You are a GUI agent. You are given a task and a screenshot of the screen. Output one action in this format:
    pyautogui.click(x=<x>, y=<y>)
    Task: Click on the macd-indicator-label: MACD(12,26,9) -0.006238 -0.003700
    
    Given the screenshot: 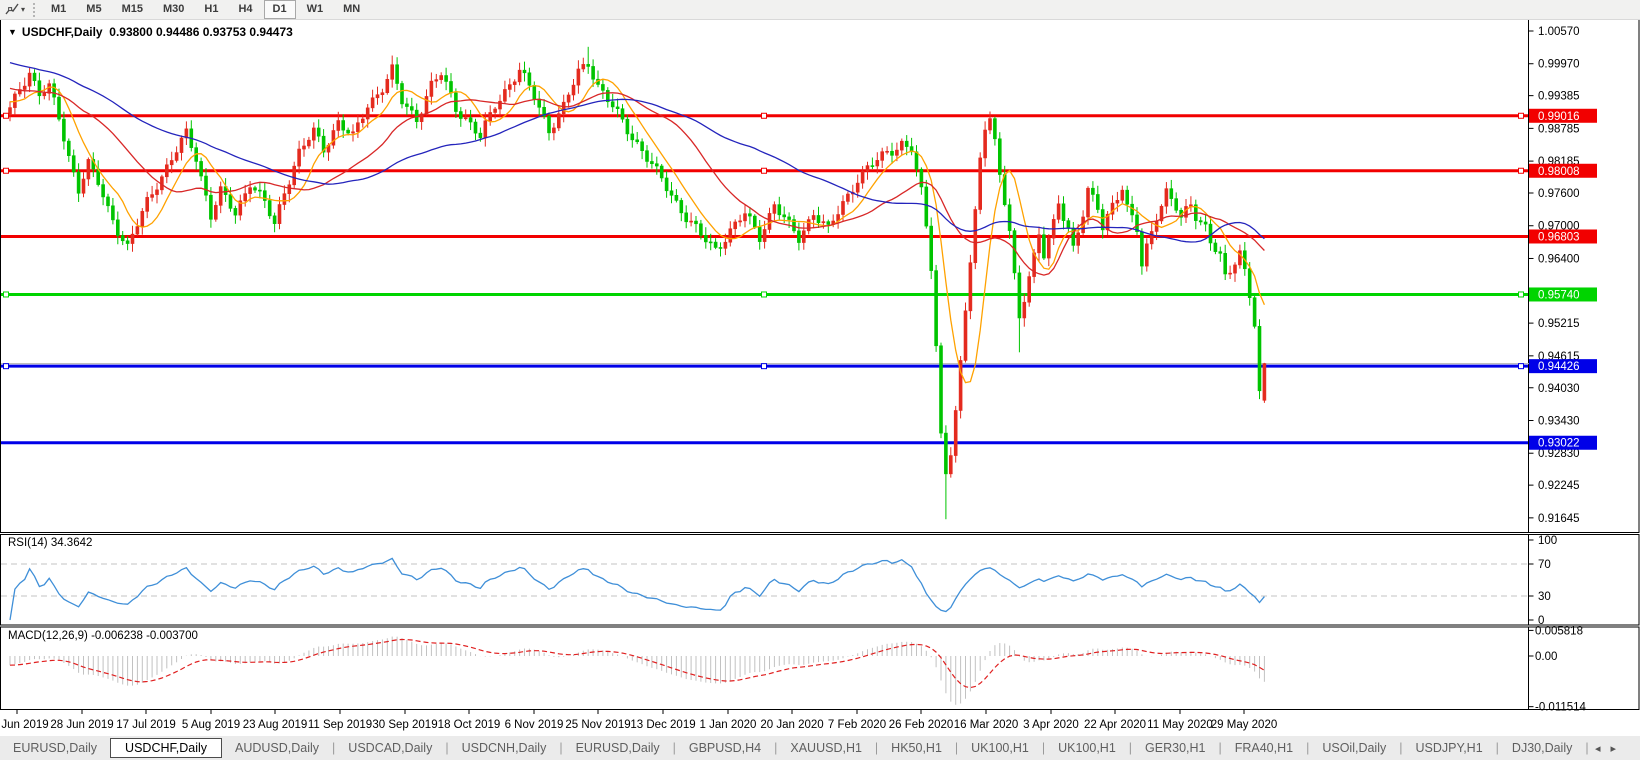 What is the action you would take?
    pyautogui.click(x=103, y=636)
    